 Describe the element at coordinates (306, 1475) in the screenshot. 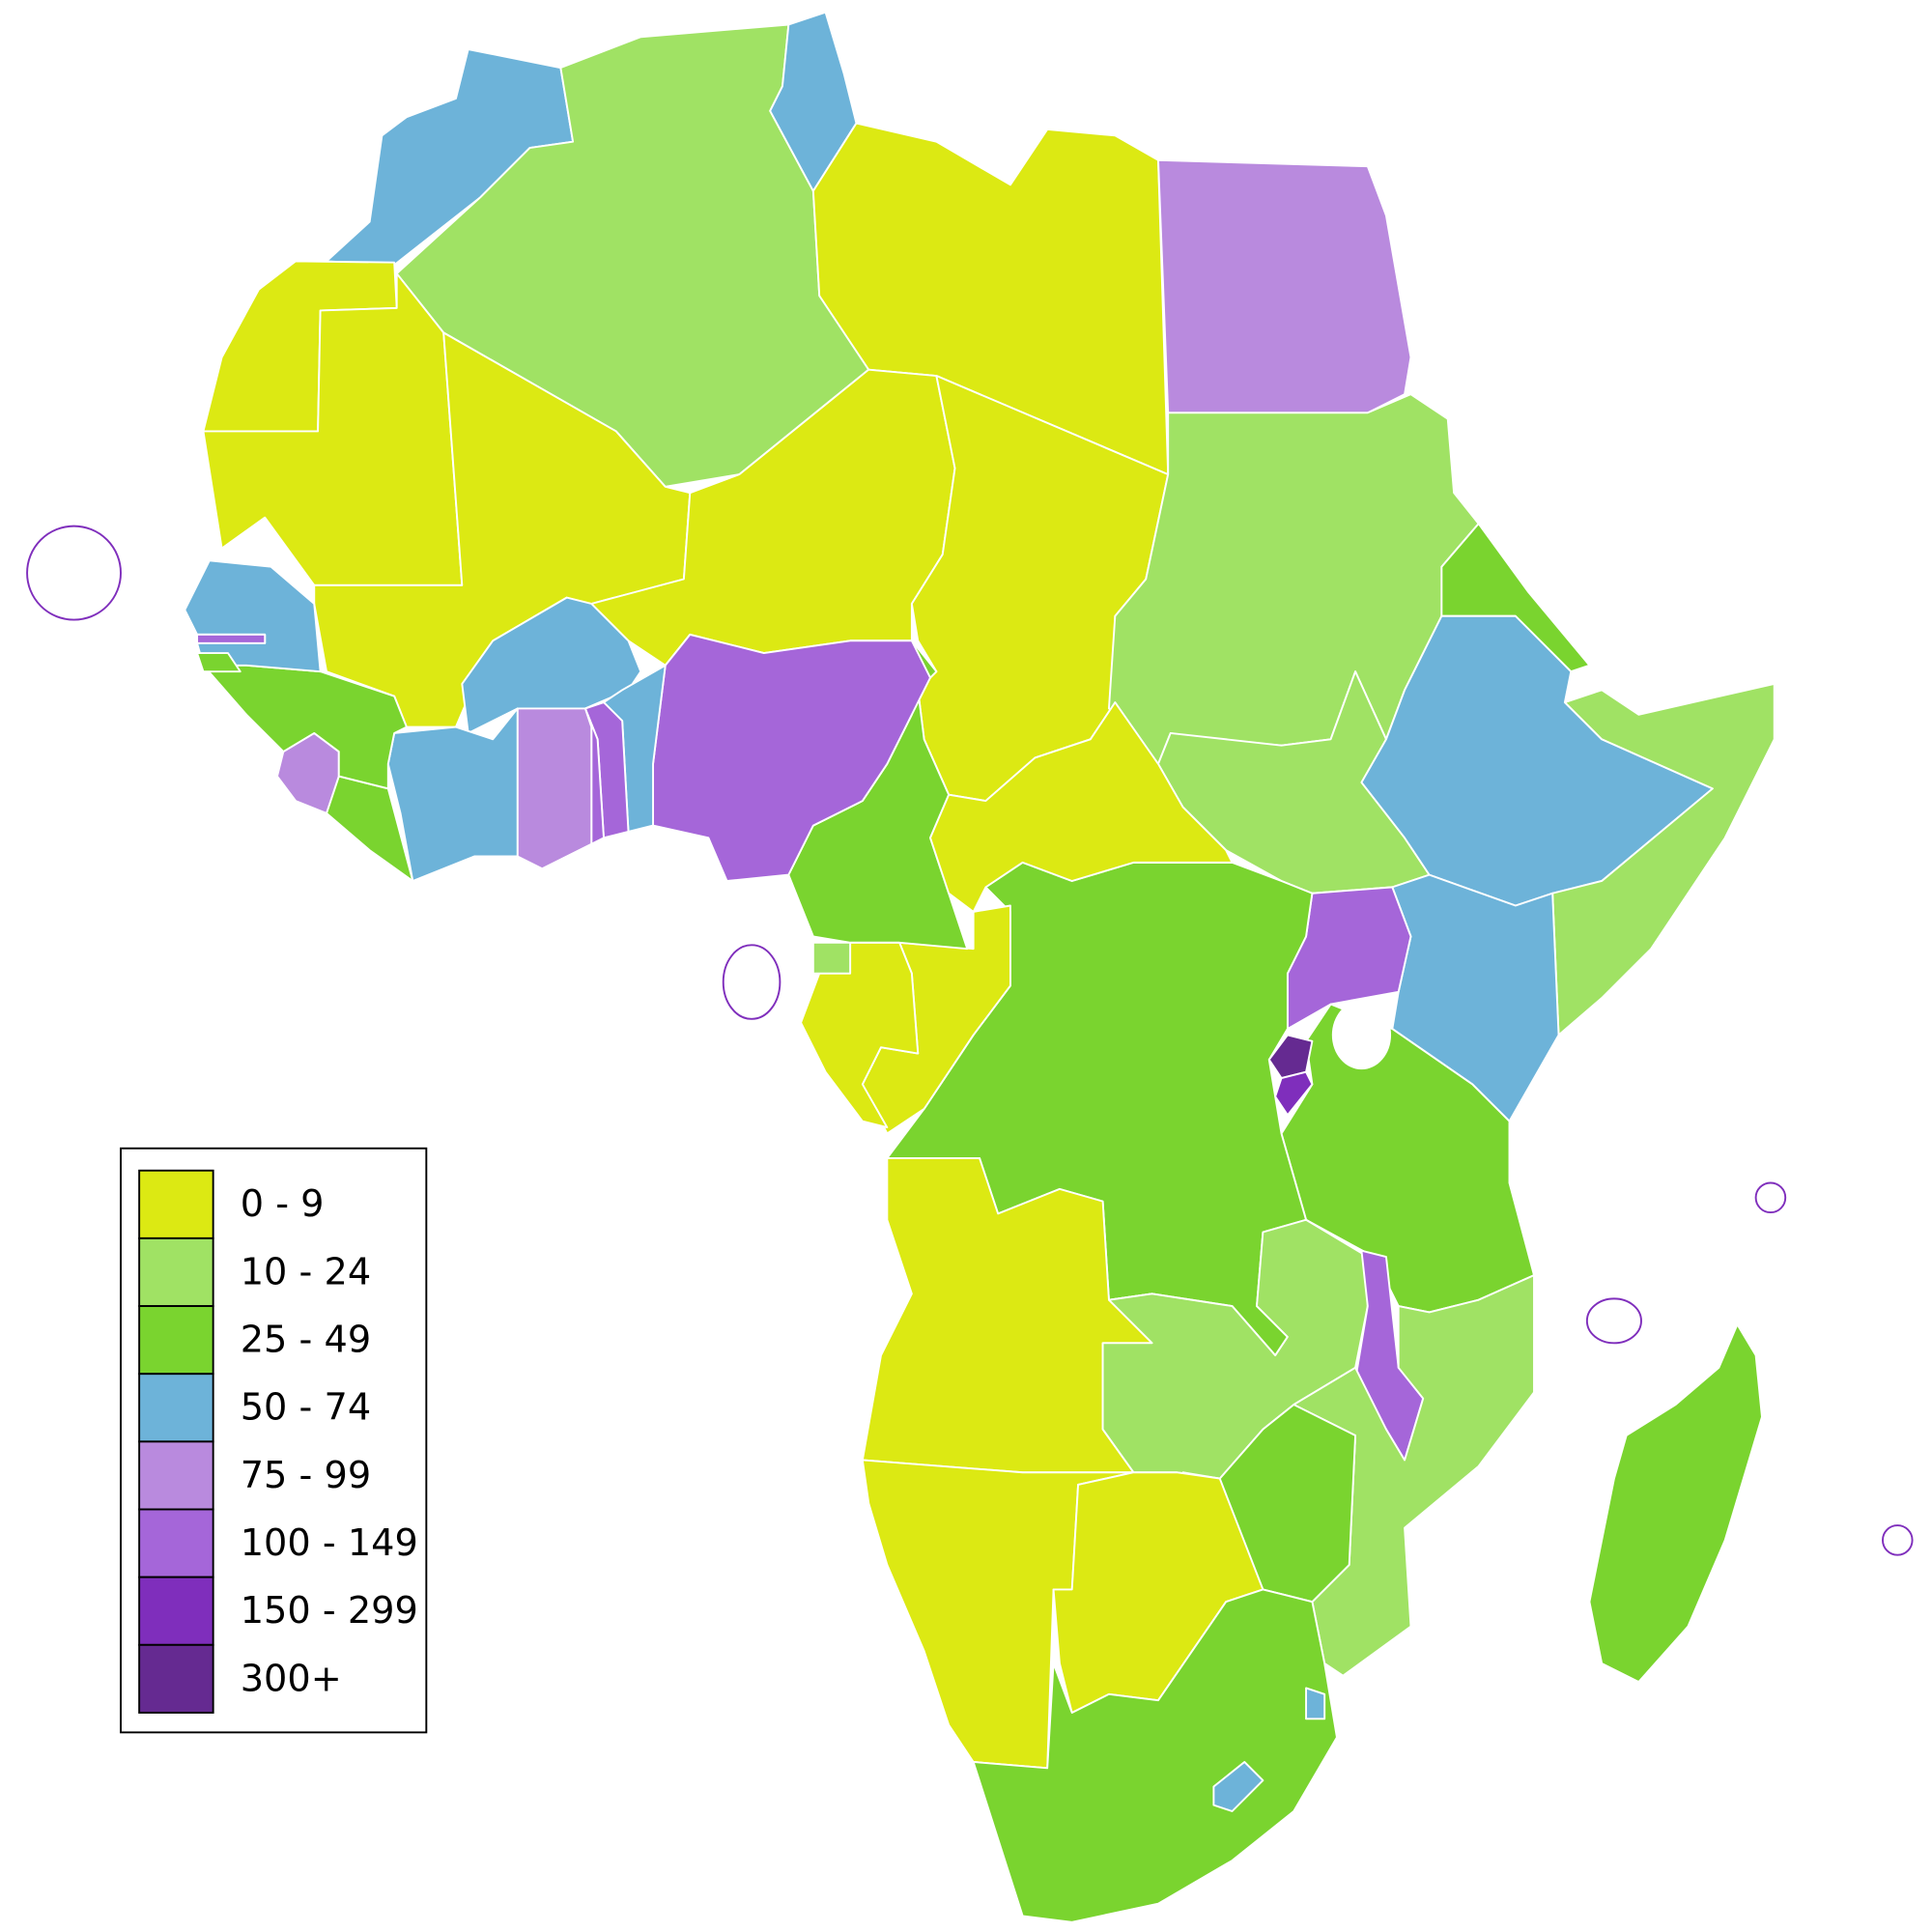

I see `legend-label: 75 - 99` at that location.